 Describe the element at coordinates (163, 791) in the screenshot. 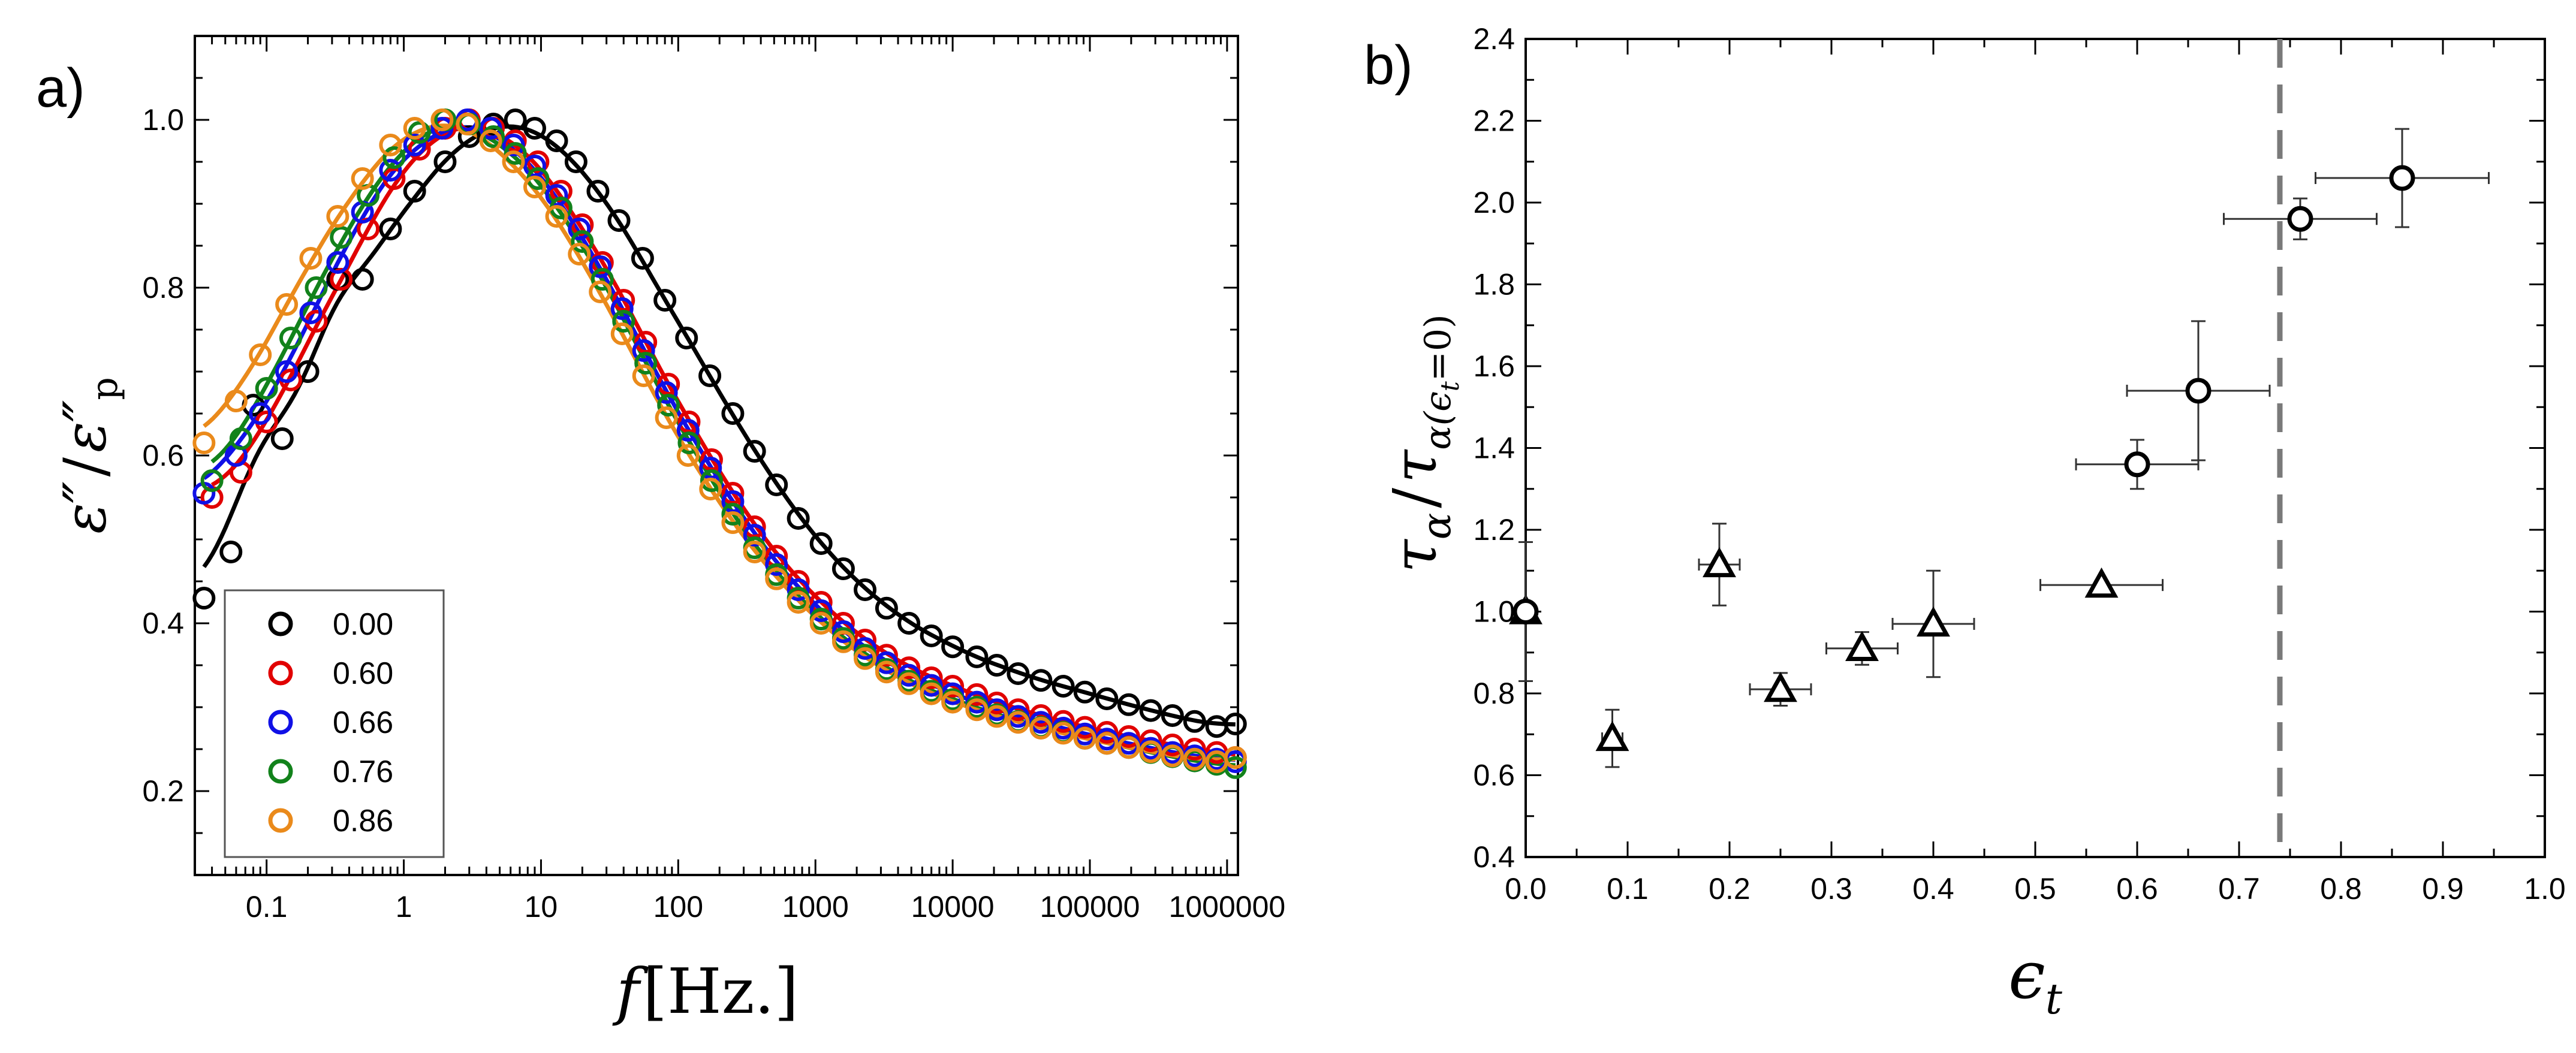

I see `y-tick-label: 0.2` at that location.